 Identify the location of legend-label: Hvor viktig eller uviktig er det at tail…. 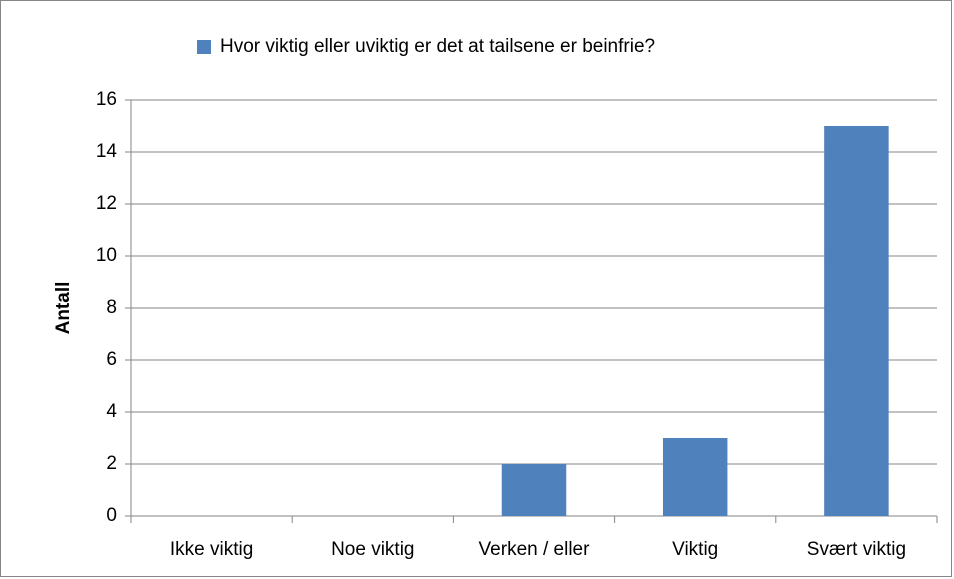
(437, 46).